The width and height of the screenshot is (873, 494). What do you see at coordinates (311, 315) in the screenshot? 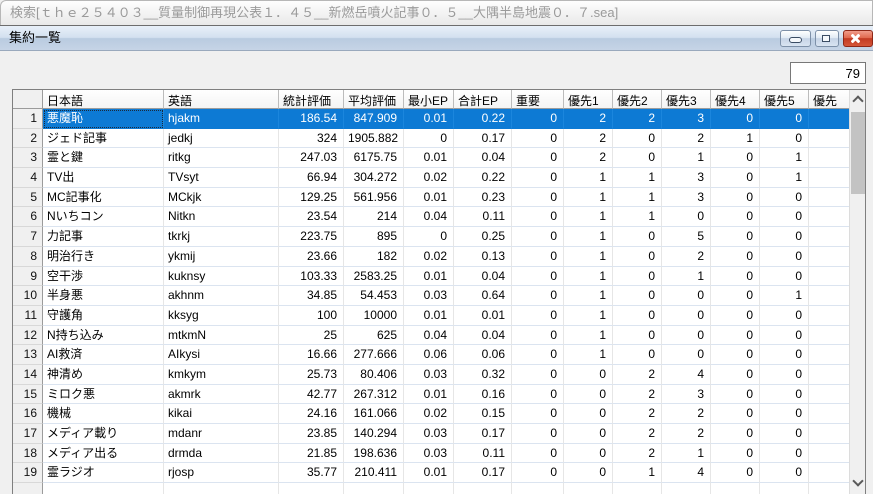
I see `table-cell: 100` at bounding box center [311, 315].